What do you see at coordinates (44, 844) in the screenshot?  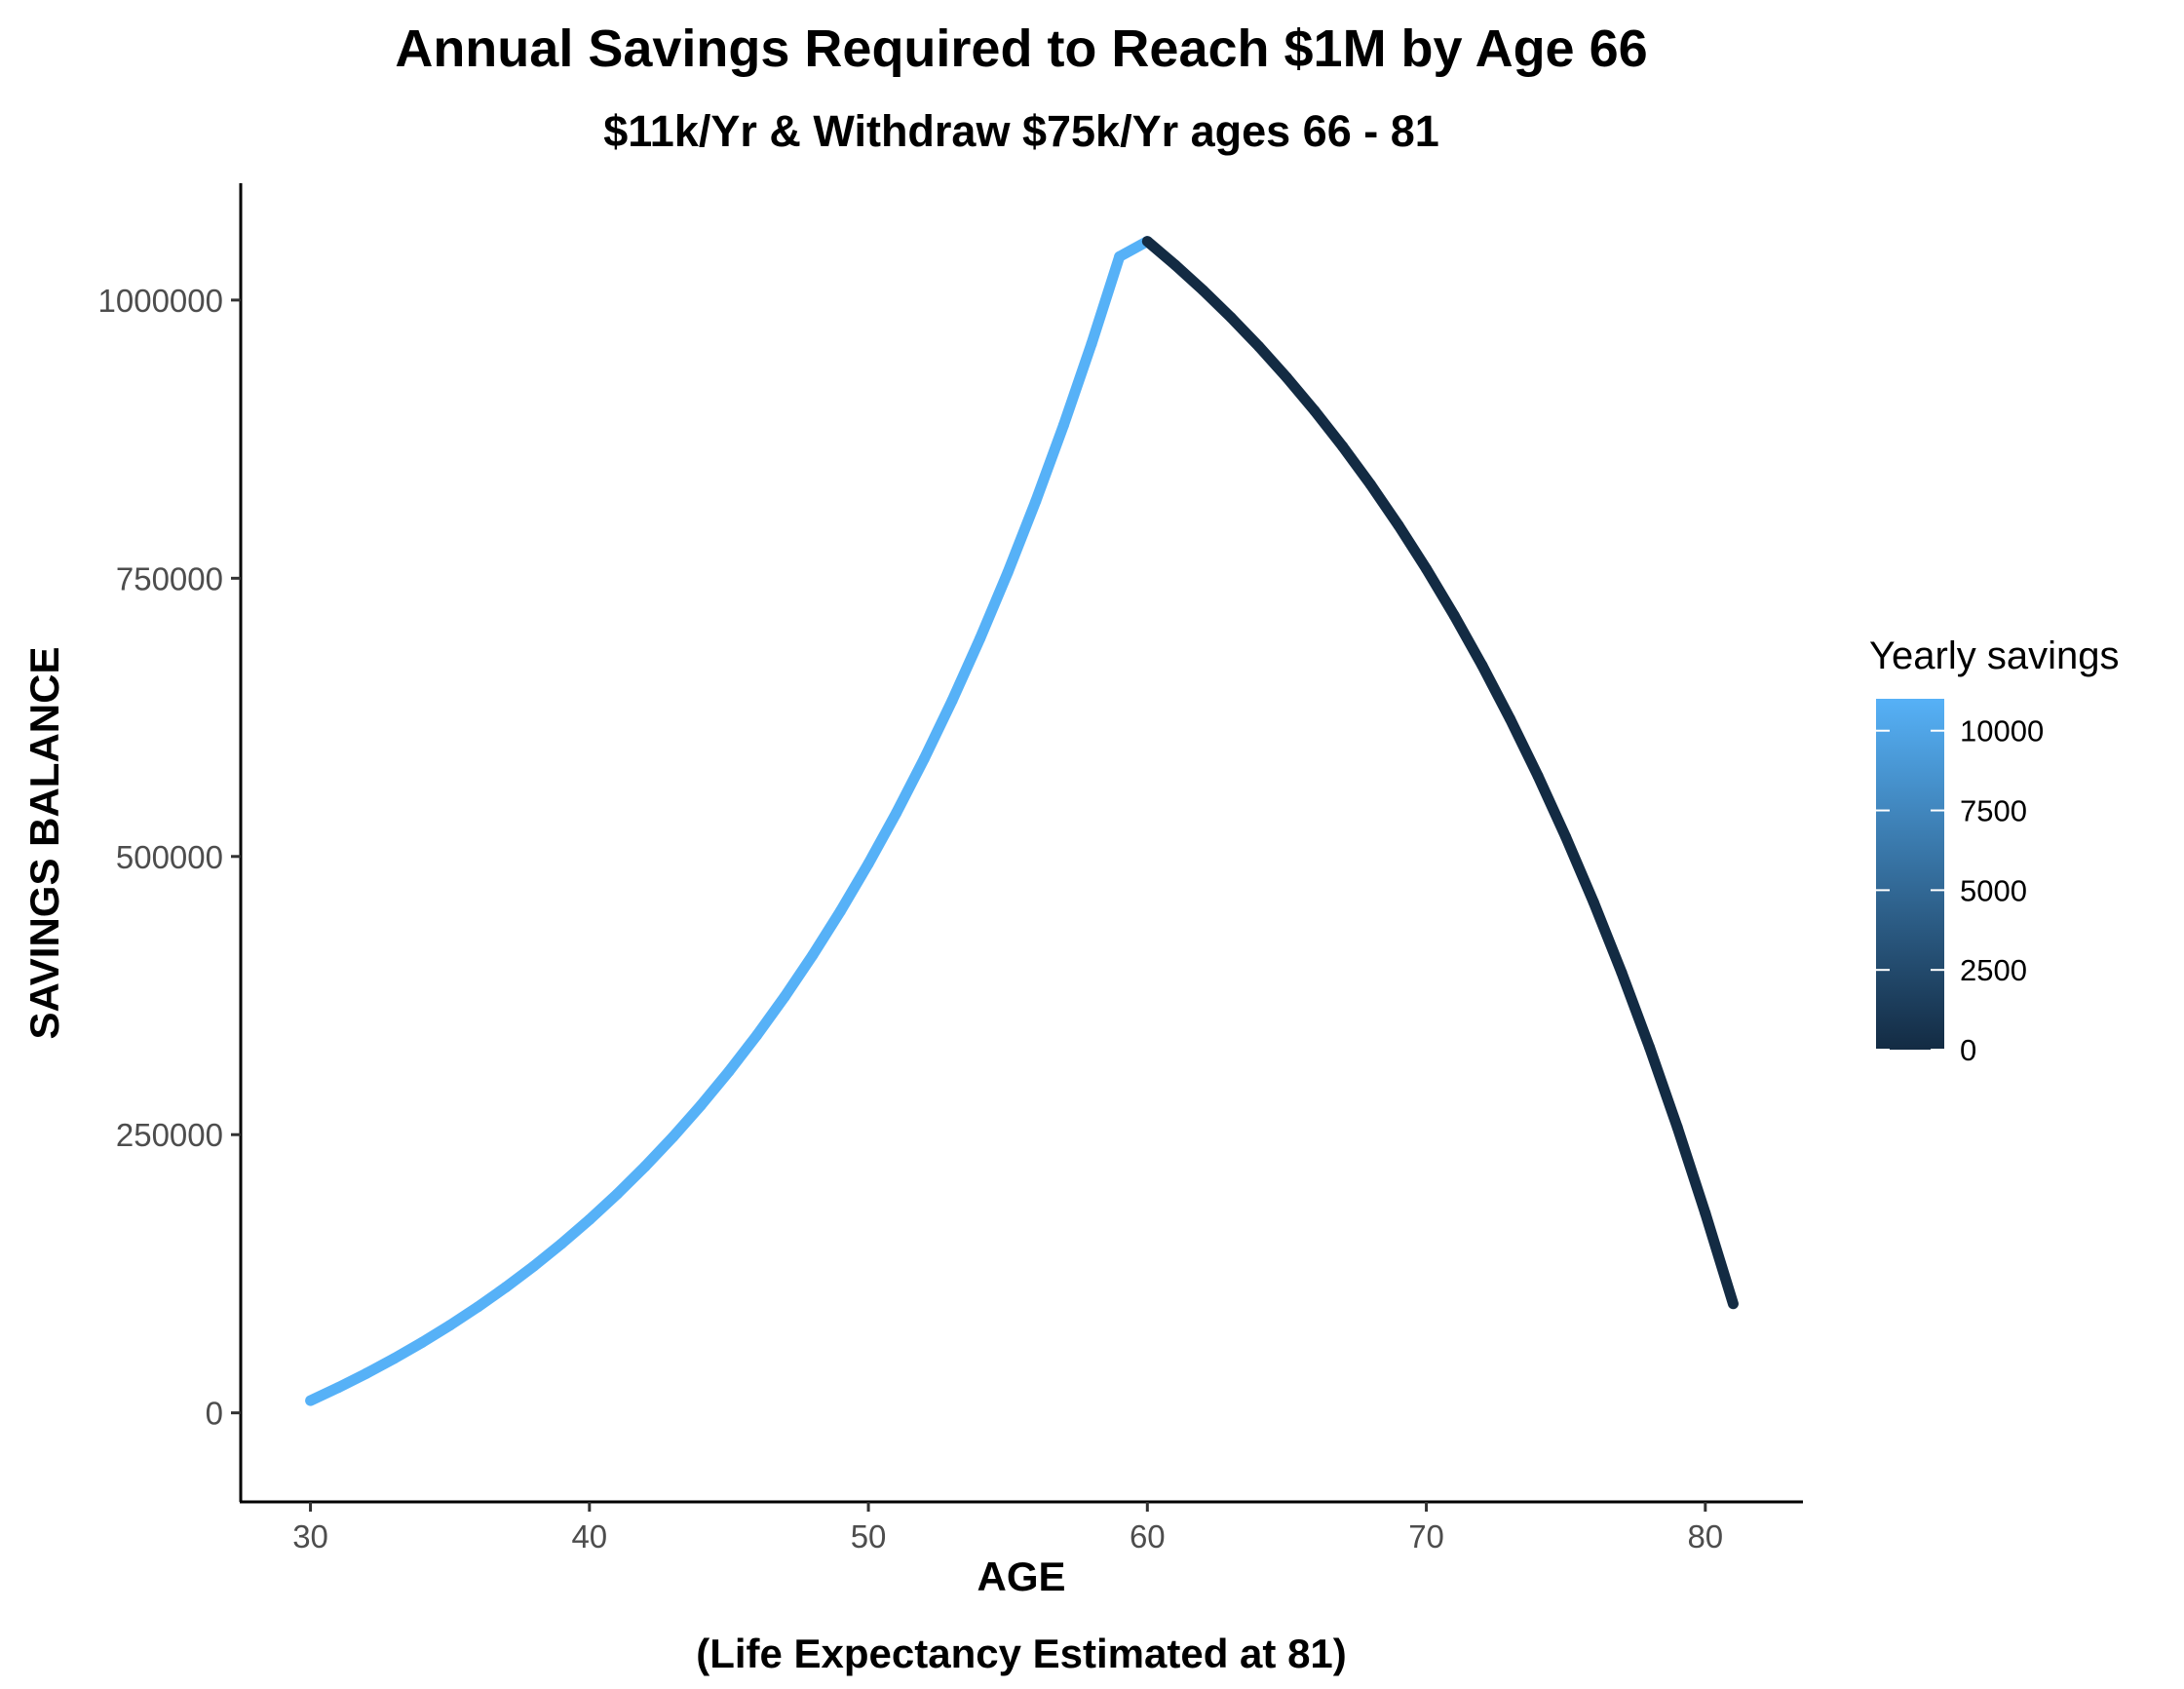 I see `y-axis-title: SAVINGS BALANCE` at bounding box center [44, 844].